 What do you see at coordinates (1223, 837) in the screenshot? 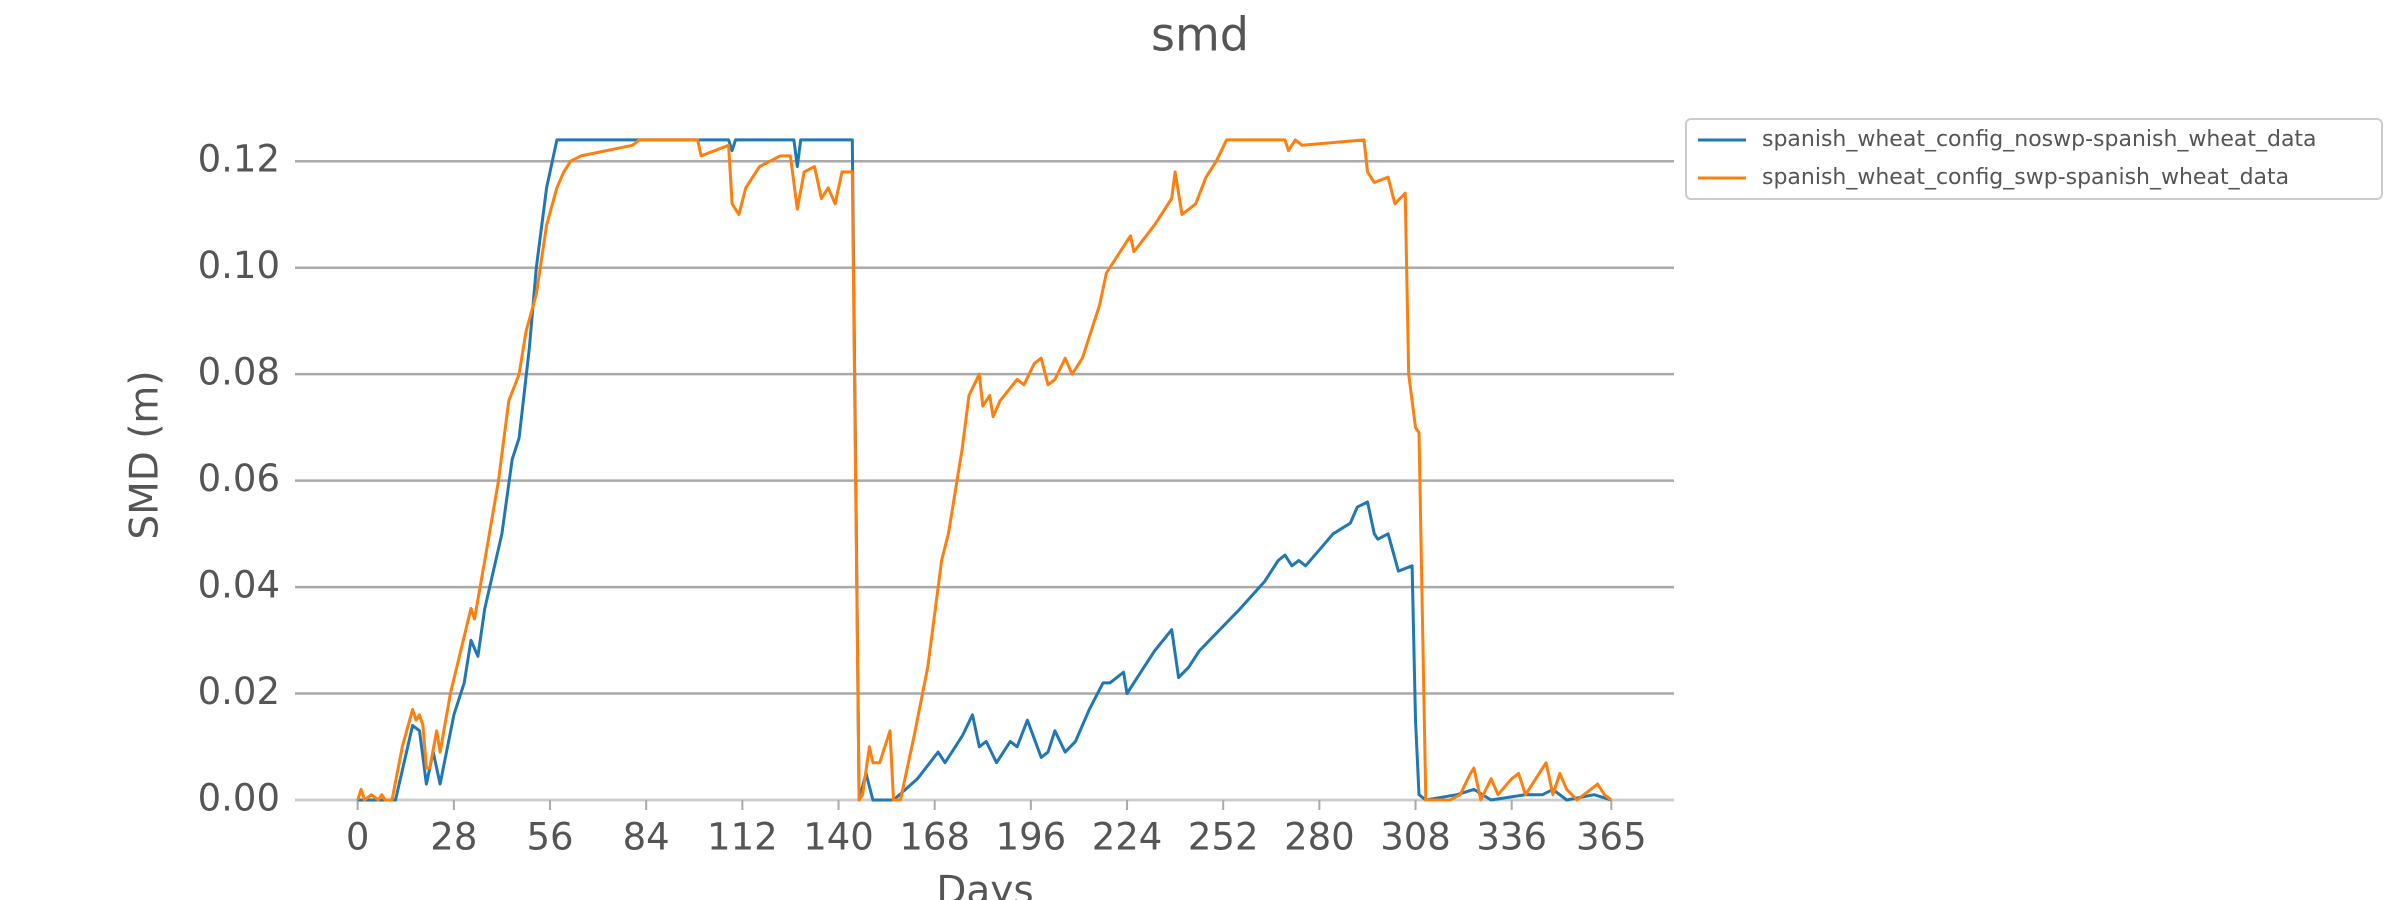
I see `x-tick-label: 252` at bounding box center [1223, 837].